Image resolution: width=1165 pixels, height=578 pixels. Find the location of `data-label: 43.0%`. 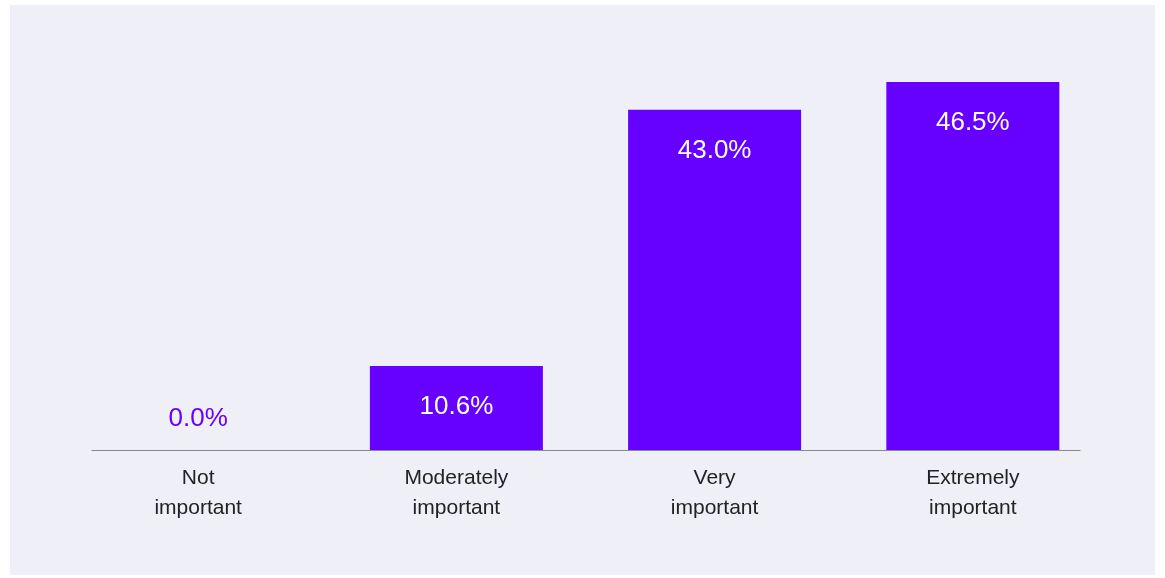

data-label: 43.0% is located at coordinates (714, 148).